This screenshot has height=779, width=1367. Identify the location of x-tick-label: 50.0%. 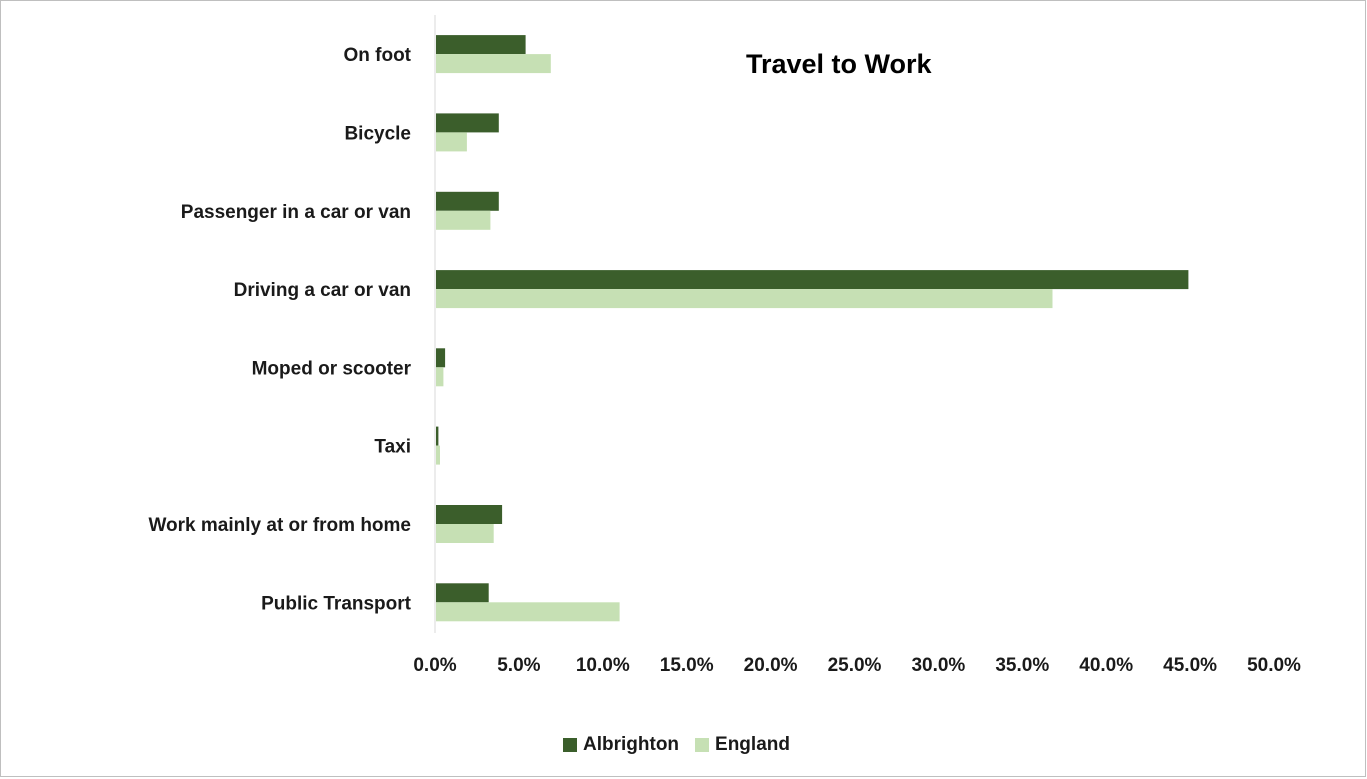
(1274, 665).